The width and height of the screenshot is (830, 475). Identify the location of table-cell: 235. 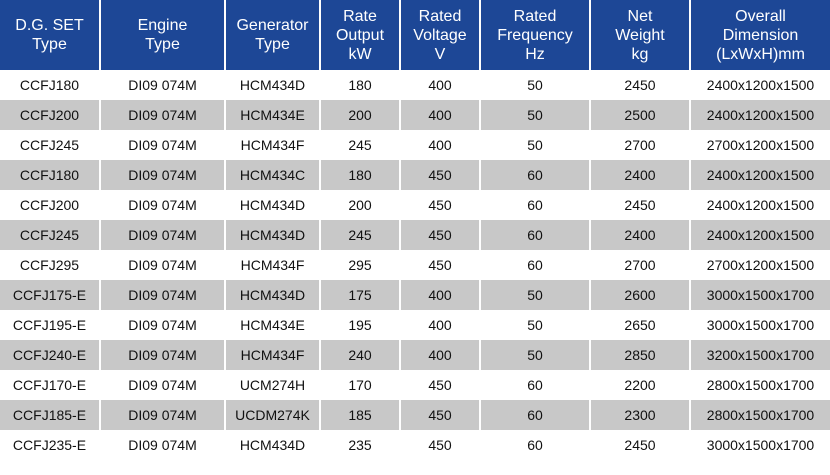
(359, 445).